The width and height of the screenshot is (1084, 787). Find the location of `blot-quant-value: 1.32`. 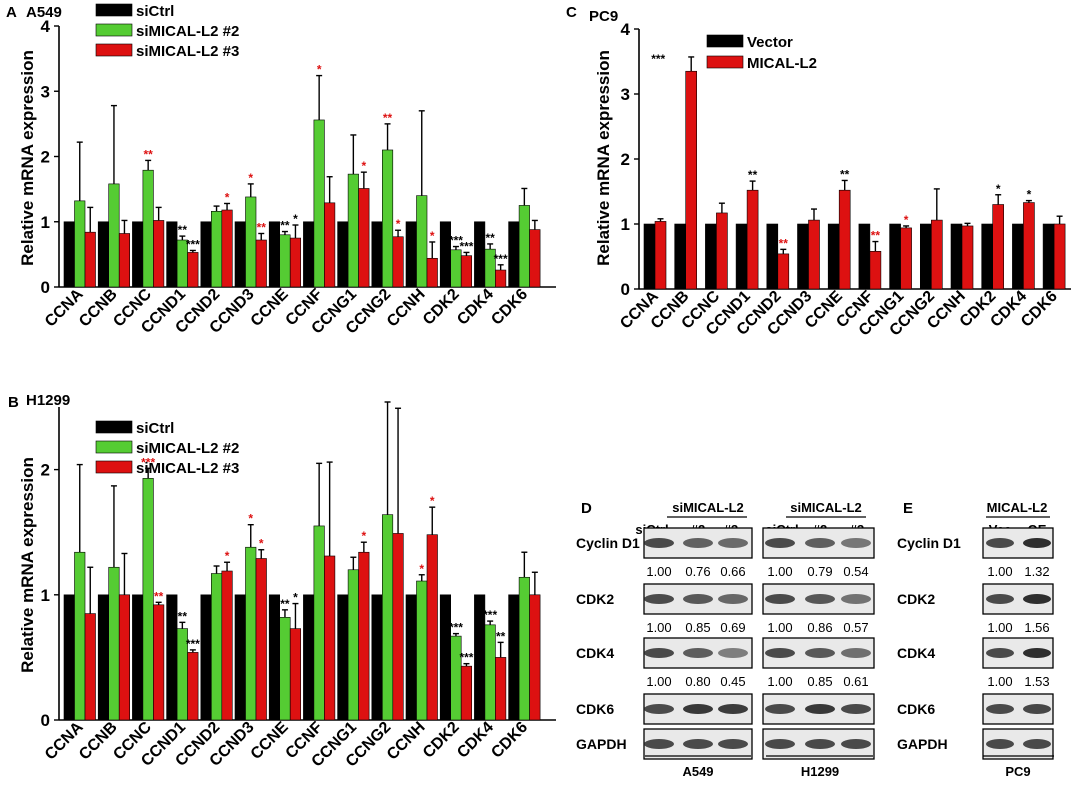

blot-quant-value: 1.32 is located at coordinates (1036, 571).